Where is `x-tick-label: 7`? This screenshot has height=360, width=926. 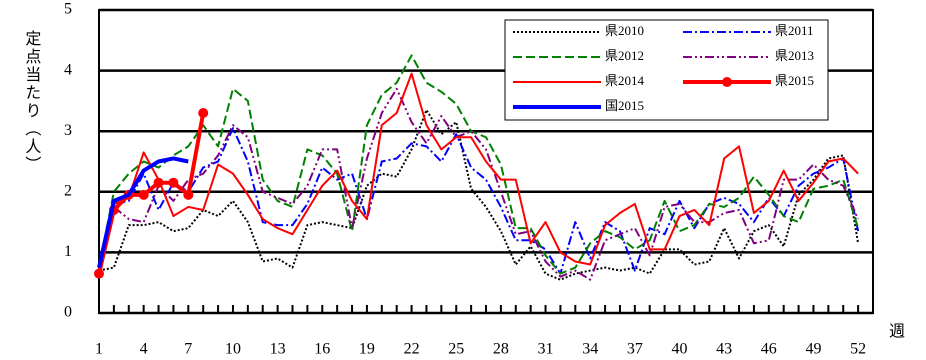
x-tick-label: 7 is located at coordinates (188, 349).